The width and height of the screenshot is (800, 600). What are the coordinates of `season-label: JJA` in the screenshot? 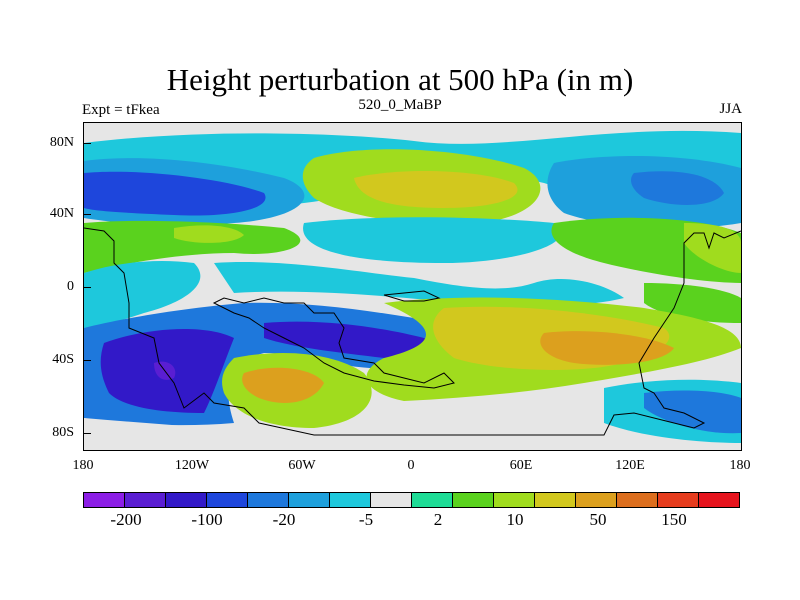 It's located at (730, 109).